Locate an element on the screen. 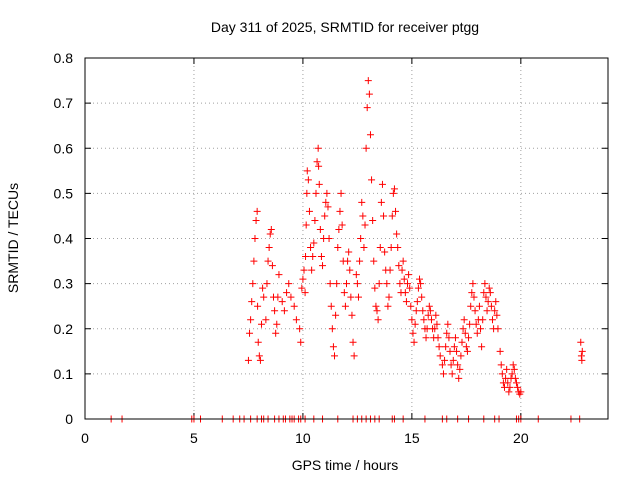 This screenshot has width=640, height=480. y-tick-label: 0.1 is located at coordinates (64, 374).